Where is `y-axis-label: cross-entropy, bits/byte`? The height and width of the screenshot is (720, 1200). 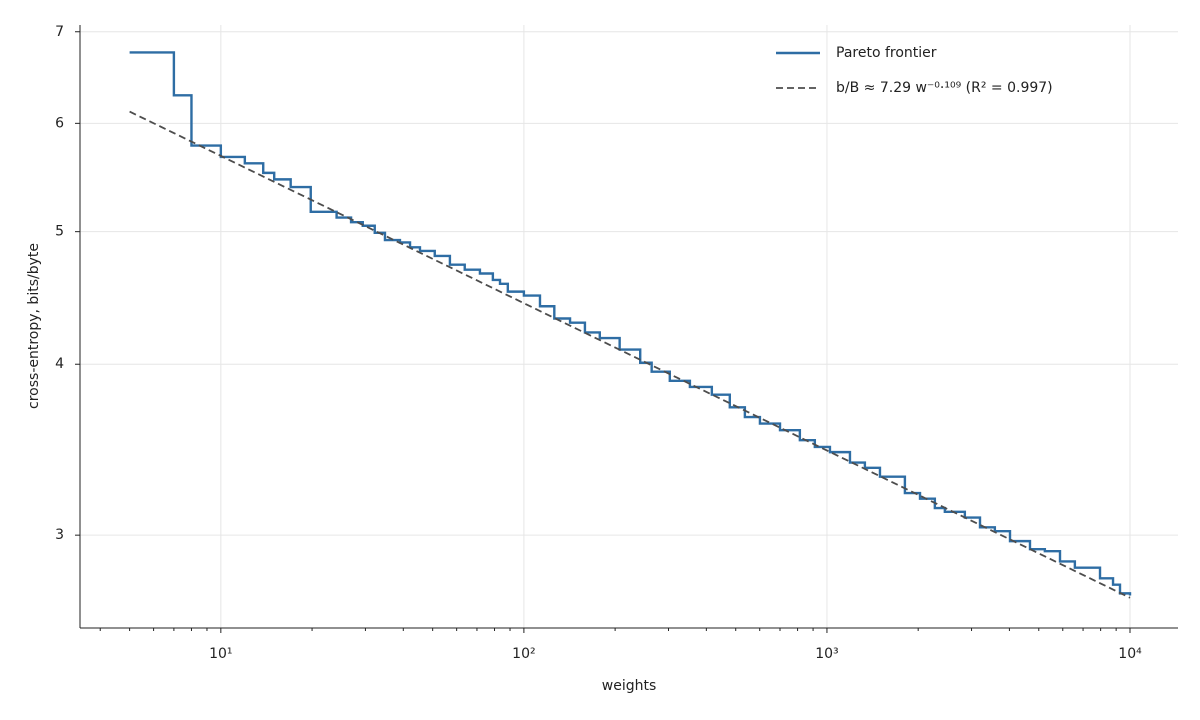 y-axis-label: cross-entropy, bits/byte is located at coordinates (34, 326).